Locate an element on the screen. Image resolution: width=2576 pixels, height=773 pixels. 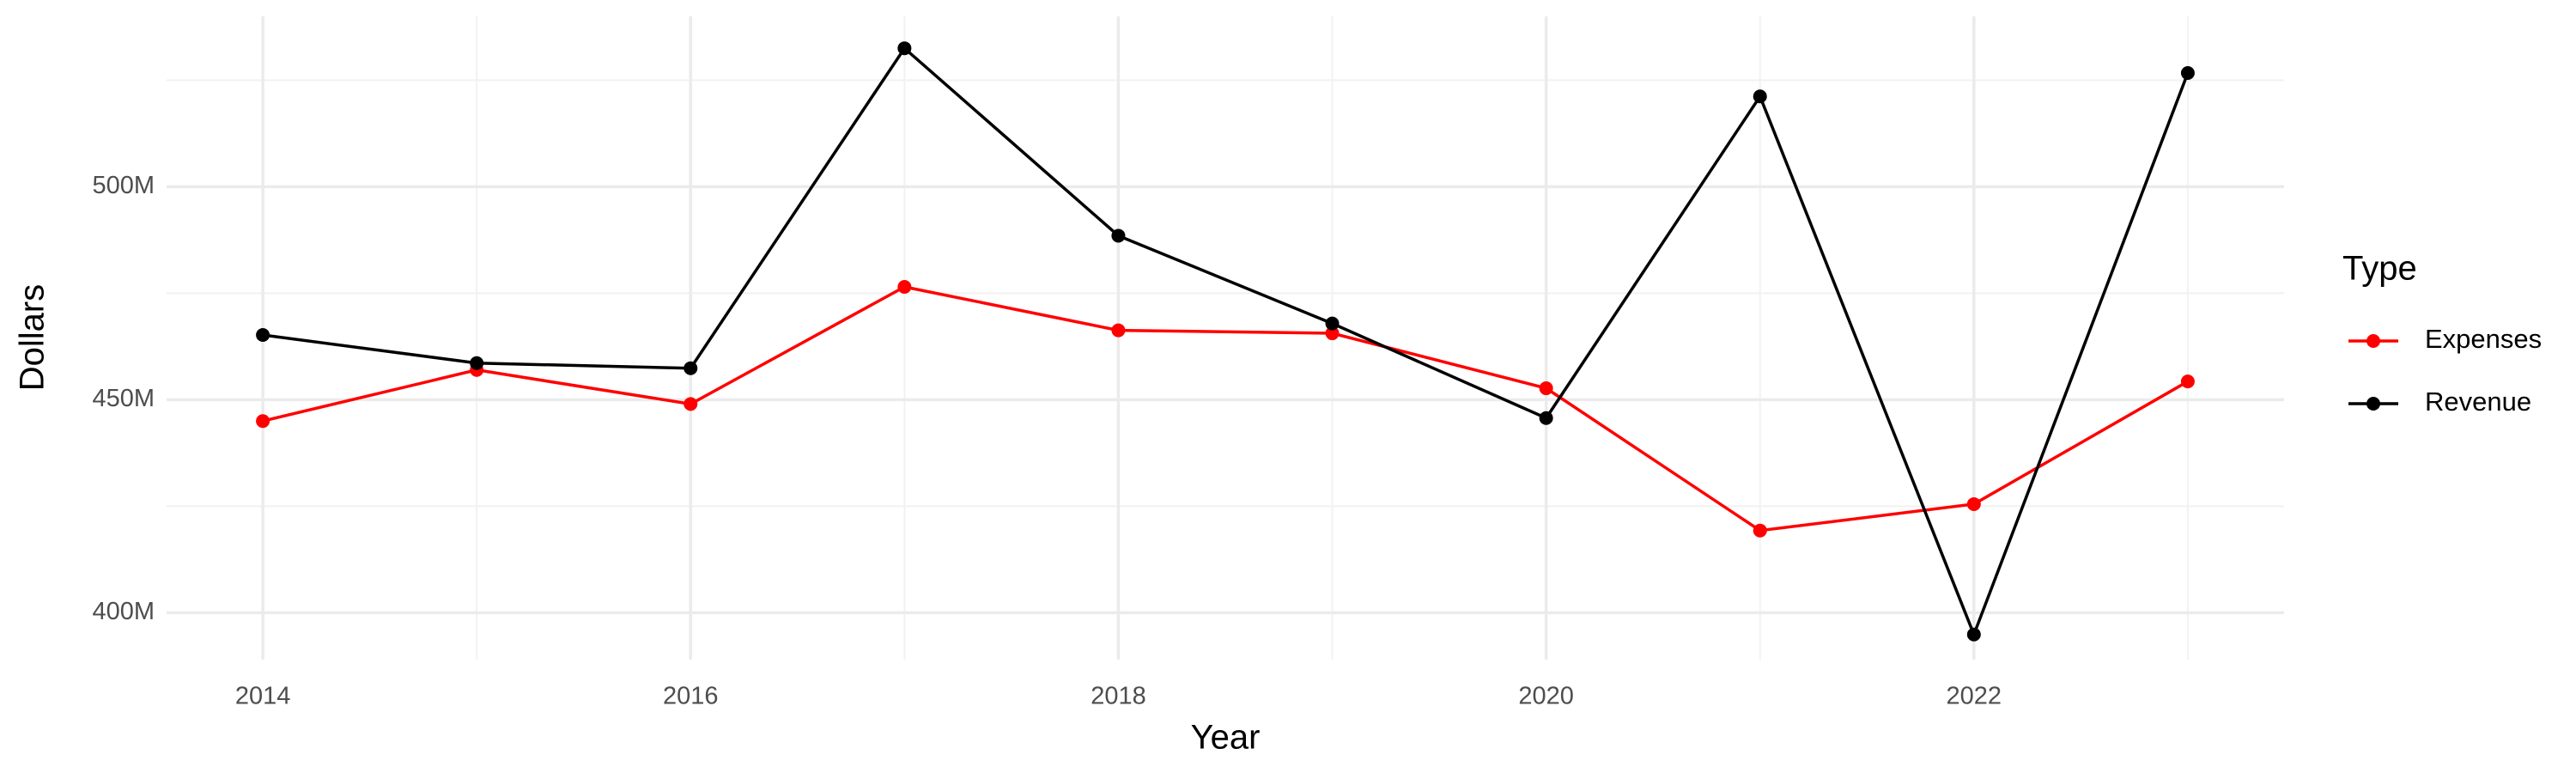
x-axis-title: Year is located at coordinates (1226, 738).